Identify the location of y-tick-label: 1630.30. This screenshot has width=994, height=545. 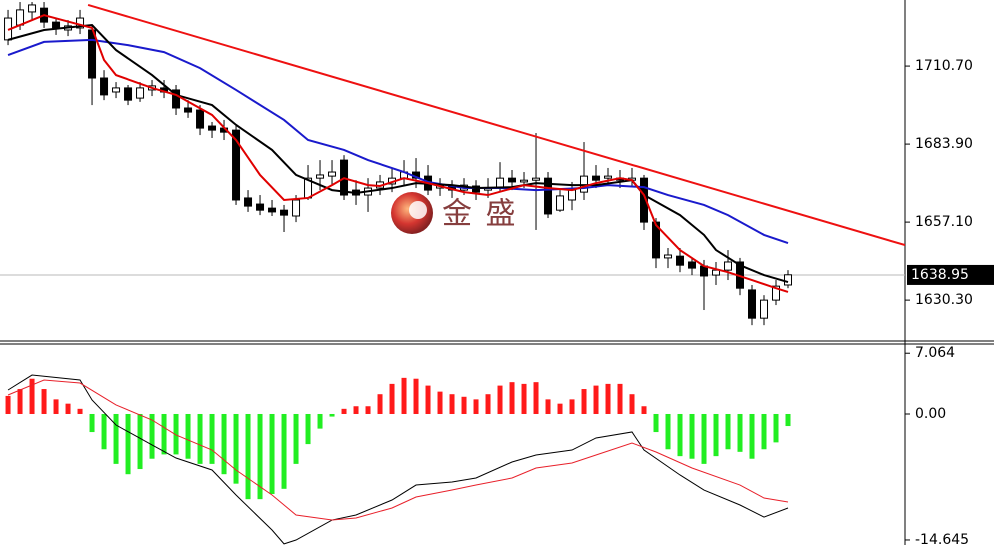
(944, 300).